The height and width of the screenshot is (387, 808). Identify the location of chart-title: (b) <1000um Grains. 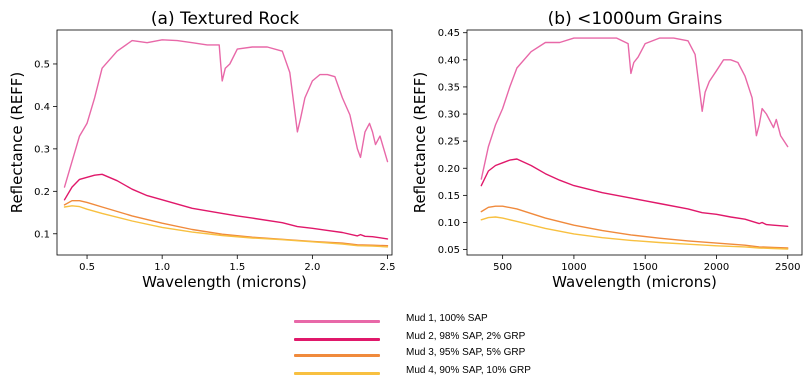
(635, 19).